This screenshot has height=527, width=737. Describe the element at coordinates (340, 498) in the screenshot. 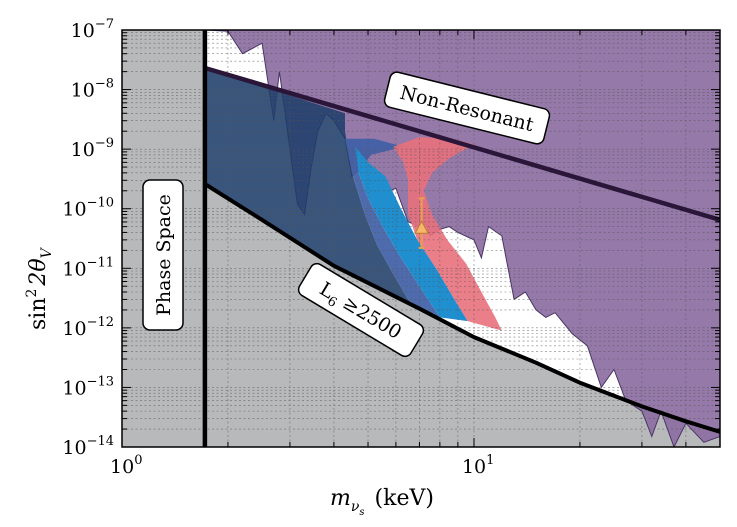

I see `x-axis-var: m` at that location.